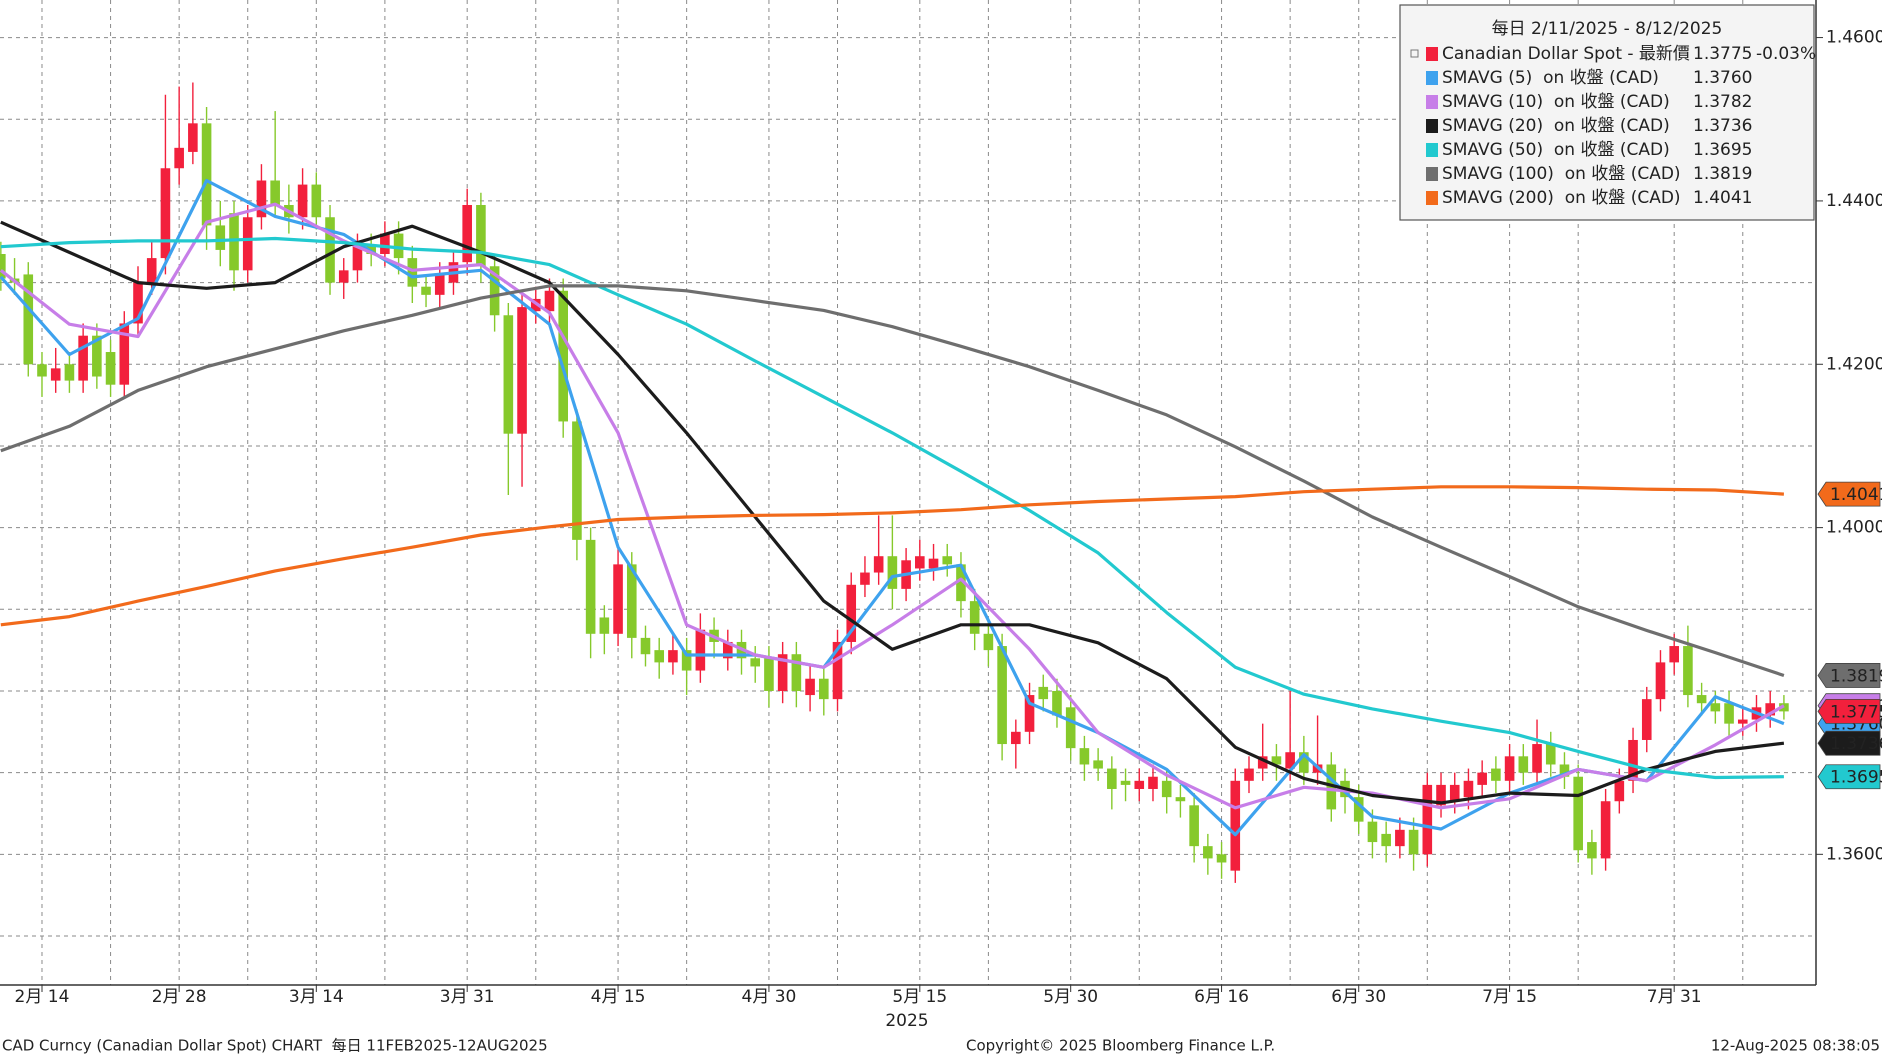 Image resolution: width=1882 pixels, height=1058 pixels. I want to click on legend-title: 每日 2/11/2025 - 8/12/2025, so click(1607, 29).